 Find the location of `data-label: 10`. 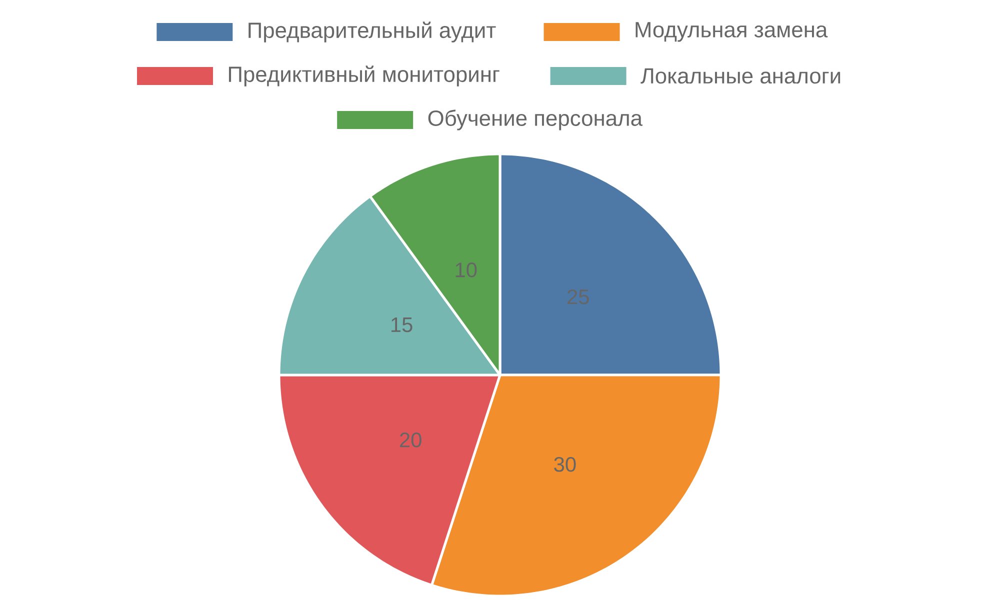

data-label: 10 is located at coordinates (466, 270).